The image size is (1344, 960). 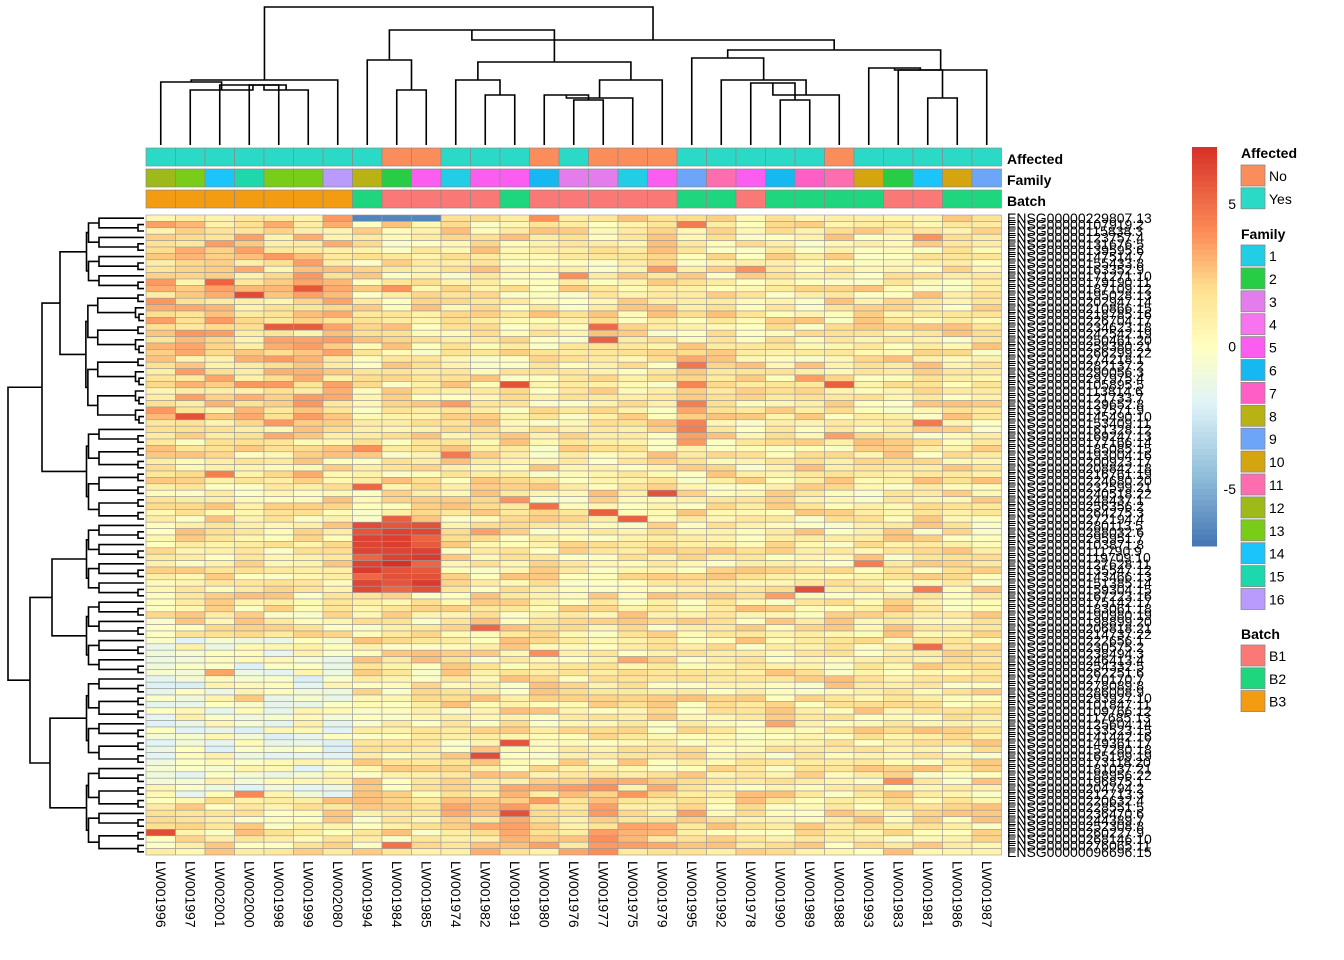 What do you see at coordinates (1079, 301) in the screenshot?
I see `row-label: ENSG00000202947.14` at bounding box center [1079, 301].